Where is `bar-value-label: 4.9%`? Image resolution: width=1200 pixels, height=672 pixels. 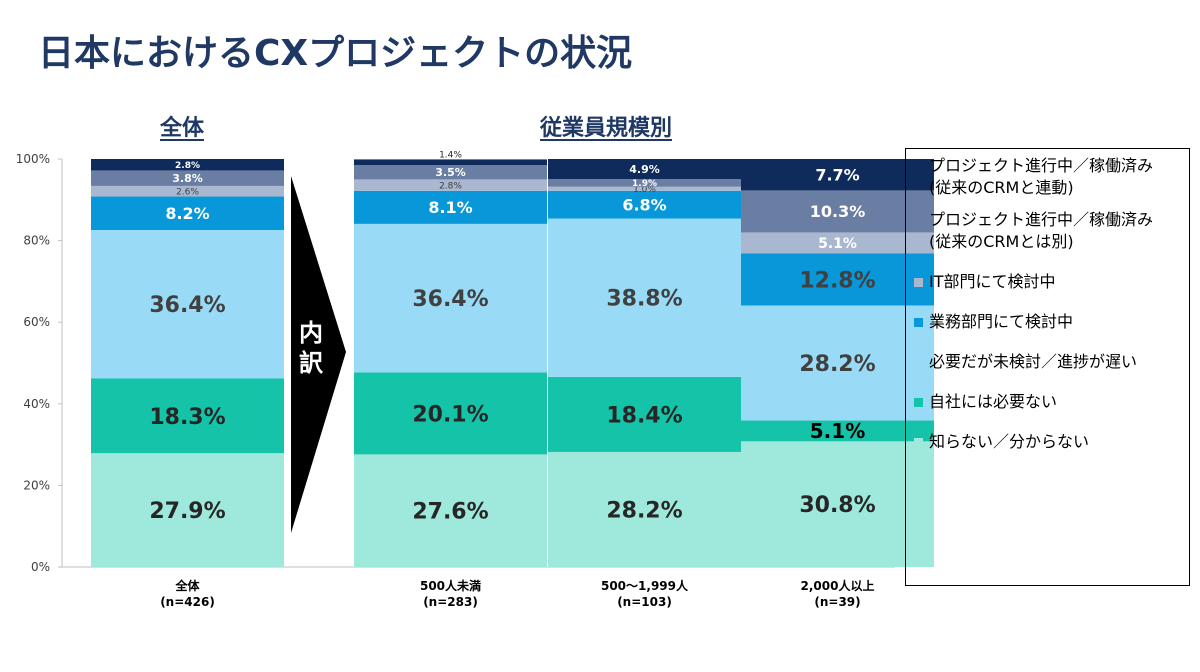 bar-value-label: 4.9% is located at coordinates (644, 169).